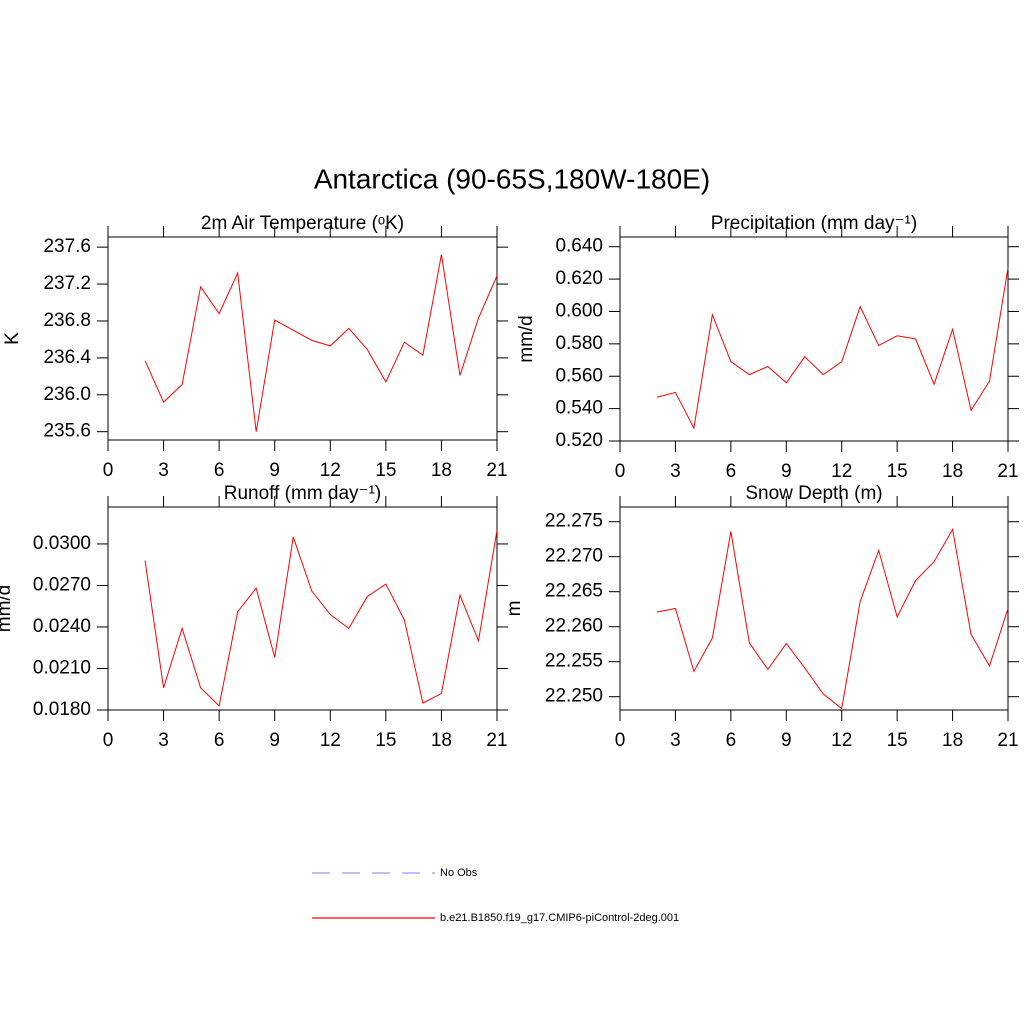 The image size is (1024, 1024). Describe the element at coordinates (62, 543) in the screenshot. I see `y-tick-label: 0.0300` at that location.